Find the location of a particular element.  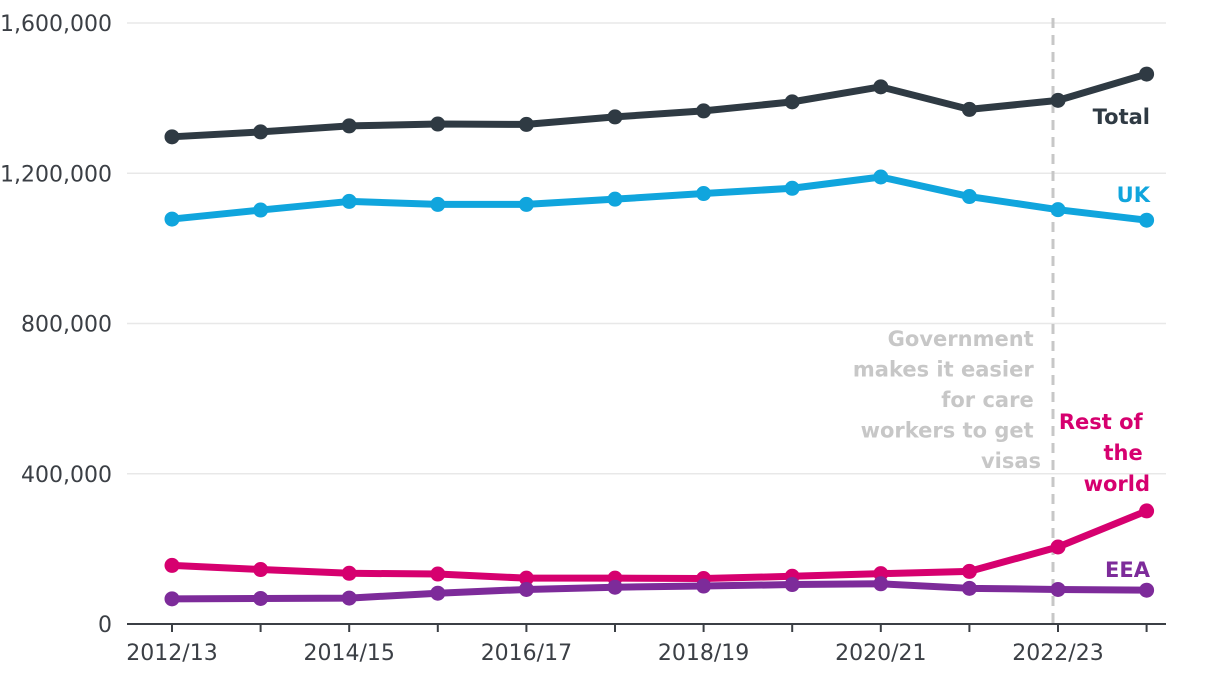

series-label-uk: UK is located at coordinates (1134, 195).